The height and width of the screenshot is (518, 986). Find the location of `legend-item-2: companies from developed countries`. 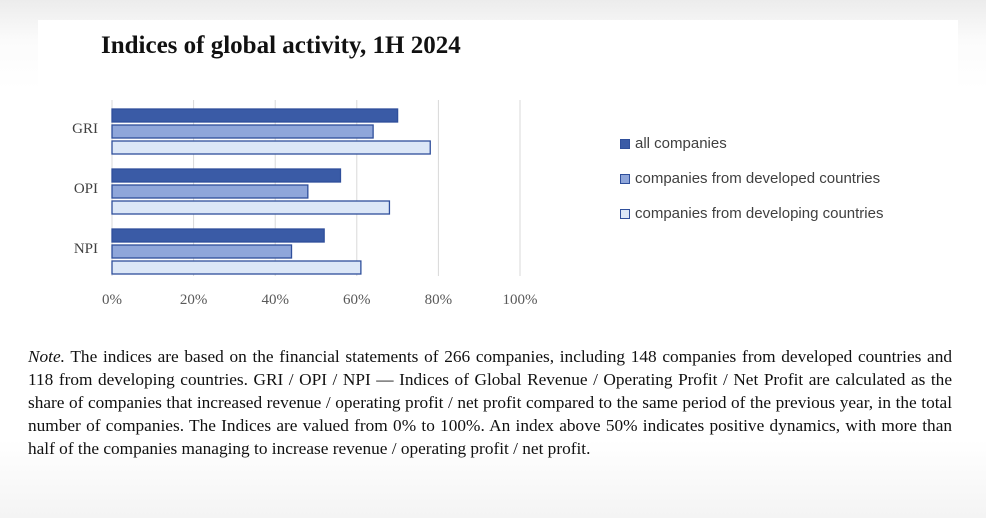

legend-item-2: companies from developed countries is located at coordinates (751, 178).